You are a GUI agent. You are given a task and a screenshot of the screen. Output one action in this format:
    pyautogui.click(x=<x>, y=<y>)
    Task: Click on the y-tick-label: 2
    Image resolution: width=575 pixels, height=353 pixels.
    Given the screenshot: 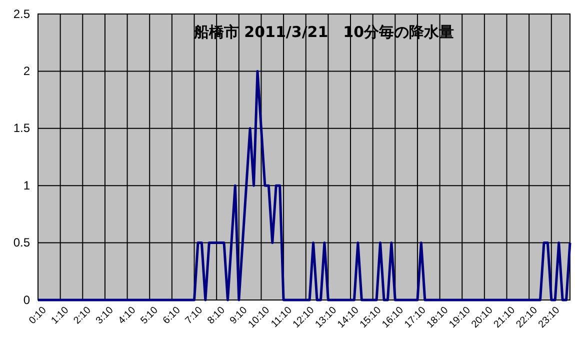 What is the action you would take?
    pyautogui.click(x=26, y=71)
    